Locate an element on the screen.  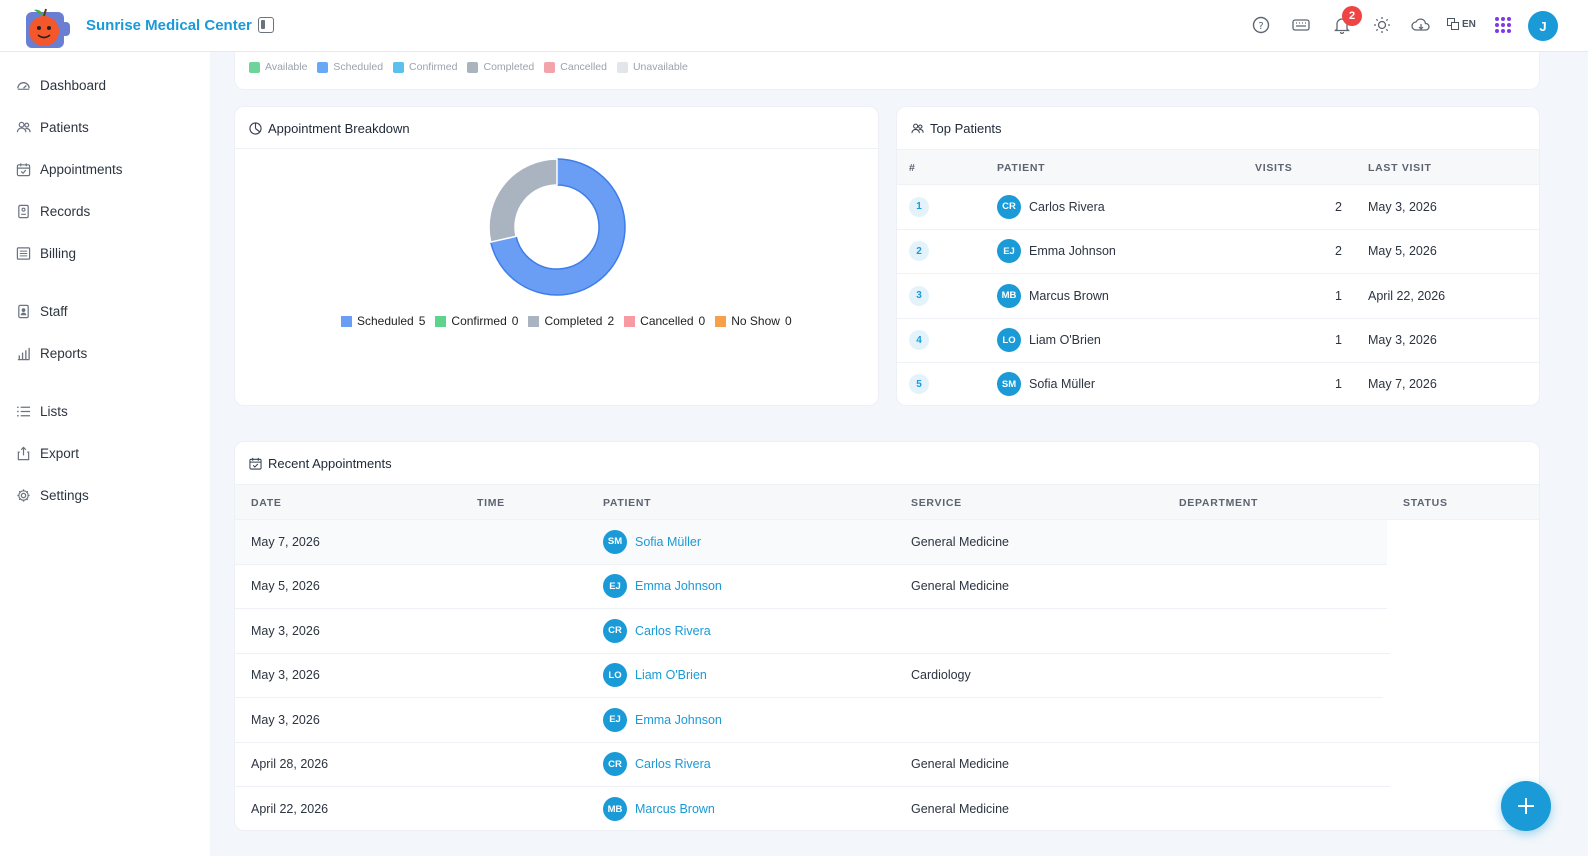
appointment-date: May 7, 2026 is located at coordinates (285, 541).